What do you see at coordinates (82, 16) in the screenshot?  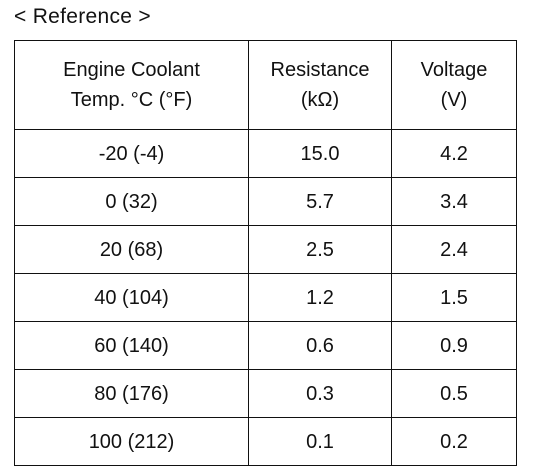 I see `reference-heading: < Reference >` at bounding box center [82, 16].